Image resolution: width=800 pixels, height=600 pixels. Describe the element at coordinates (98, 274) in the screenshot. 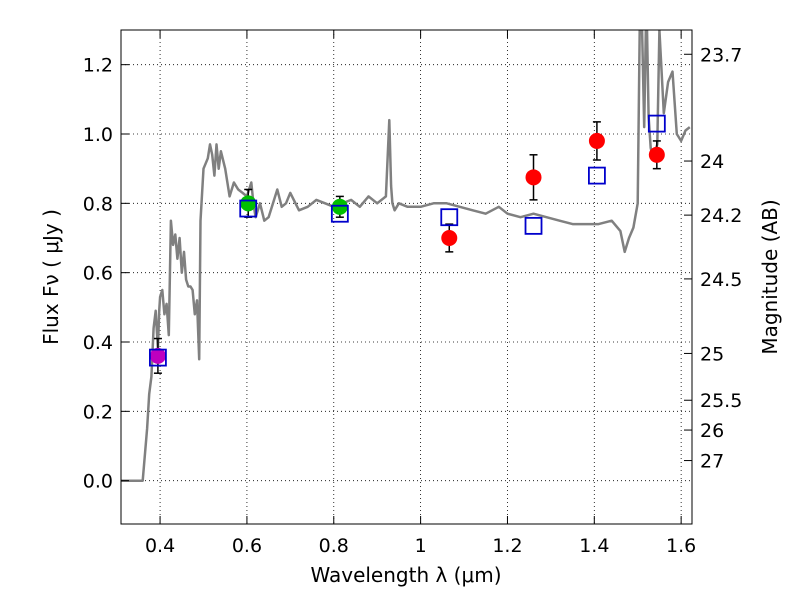

I see `y-tick-label: 0.6` at that location.